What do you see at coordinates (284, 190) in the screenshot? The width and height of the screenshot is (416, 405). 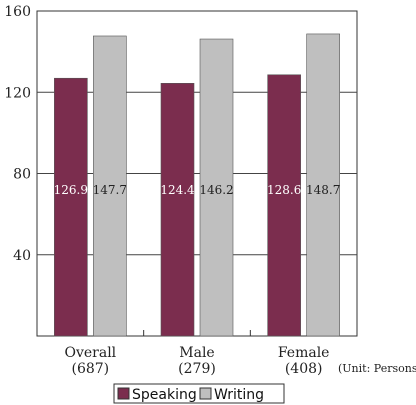 I see `data-label-speaking: 128.6` at bounding box center [284, 190].